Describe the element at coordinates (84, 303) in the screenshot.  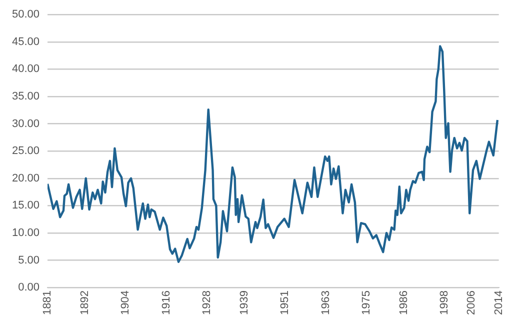
I see `x-tick-label: 1892` at that location.